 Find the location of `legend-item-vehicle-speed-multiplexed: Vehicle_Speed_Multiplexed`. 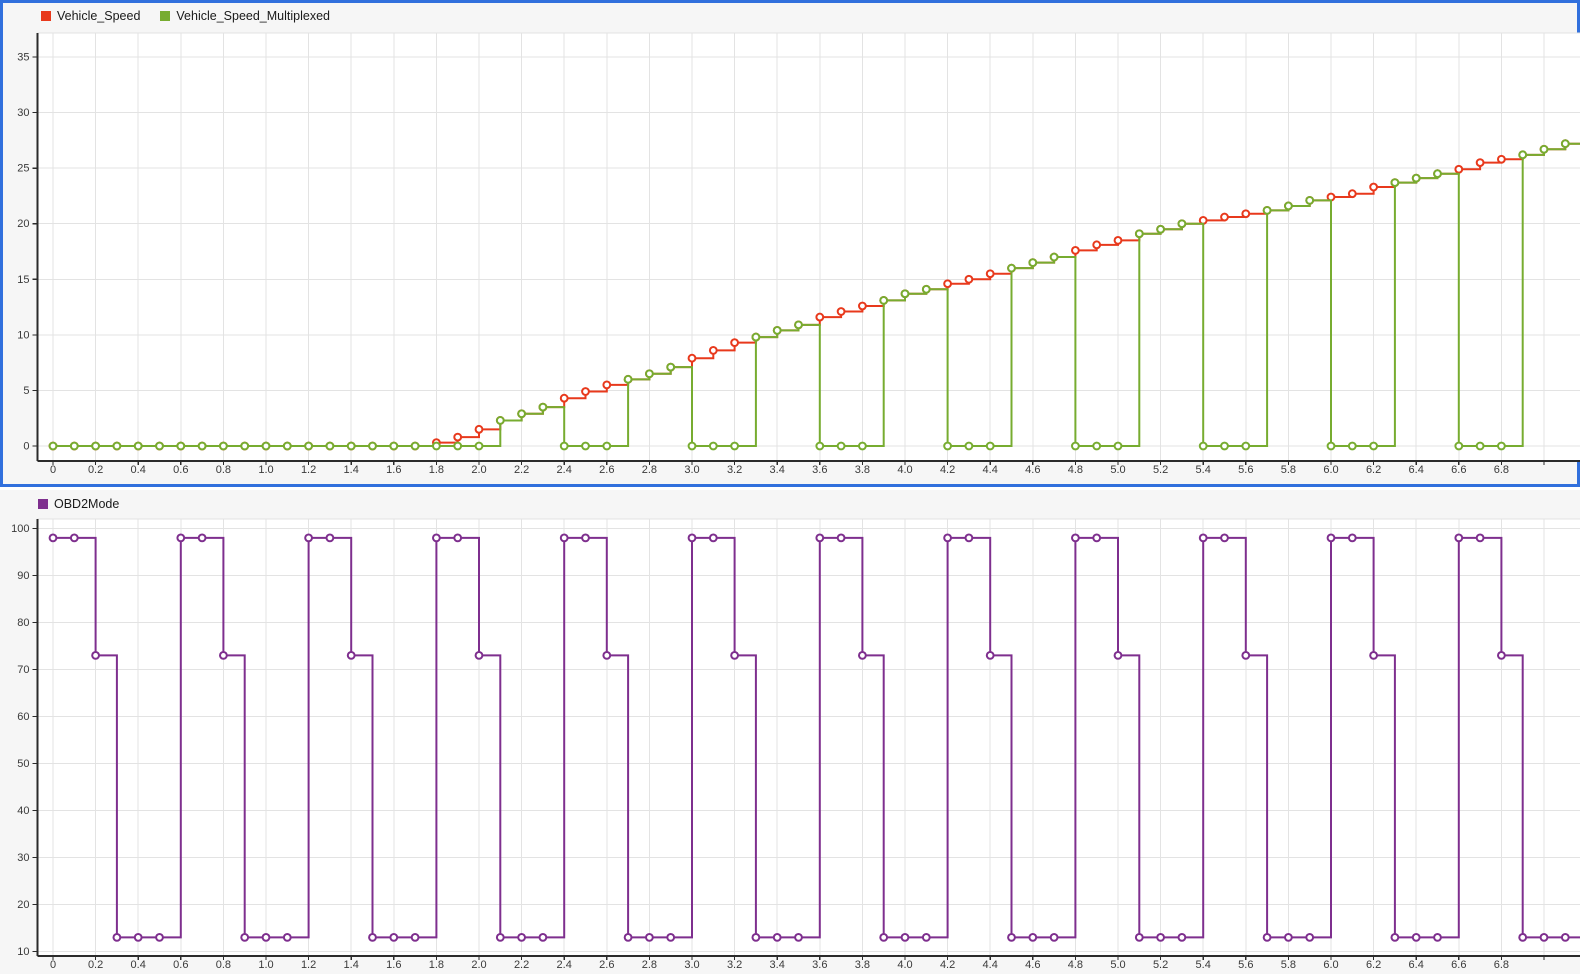

legend-item-vehicle-speed-multiplexed: Vehicle_Speed_Multiplexed is located at coordinates (245, 16).